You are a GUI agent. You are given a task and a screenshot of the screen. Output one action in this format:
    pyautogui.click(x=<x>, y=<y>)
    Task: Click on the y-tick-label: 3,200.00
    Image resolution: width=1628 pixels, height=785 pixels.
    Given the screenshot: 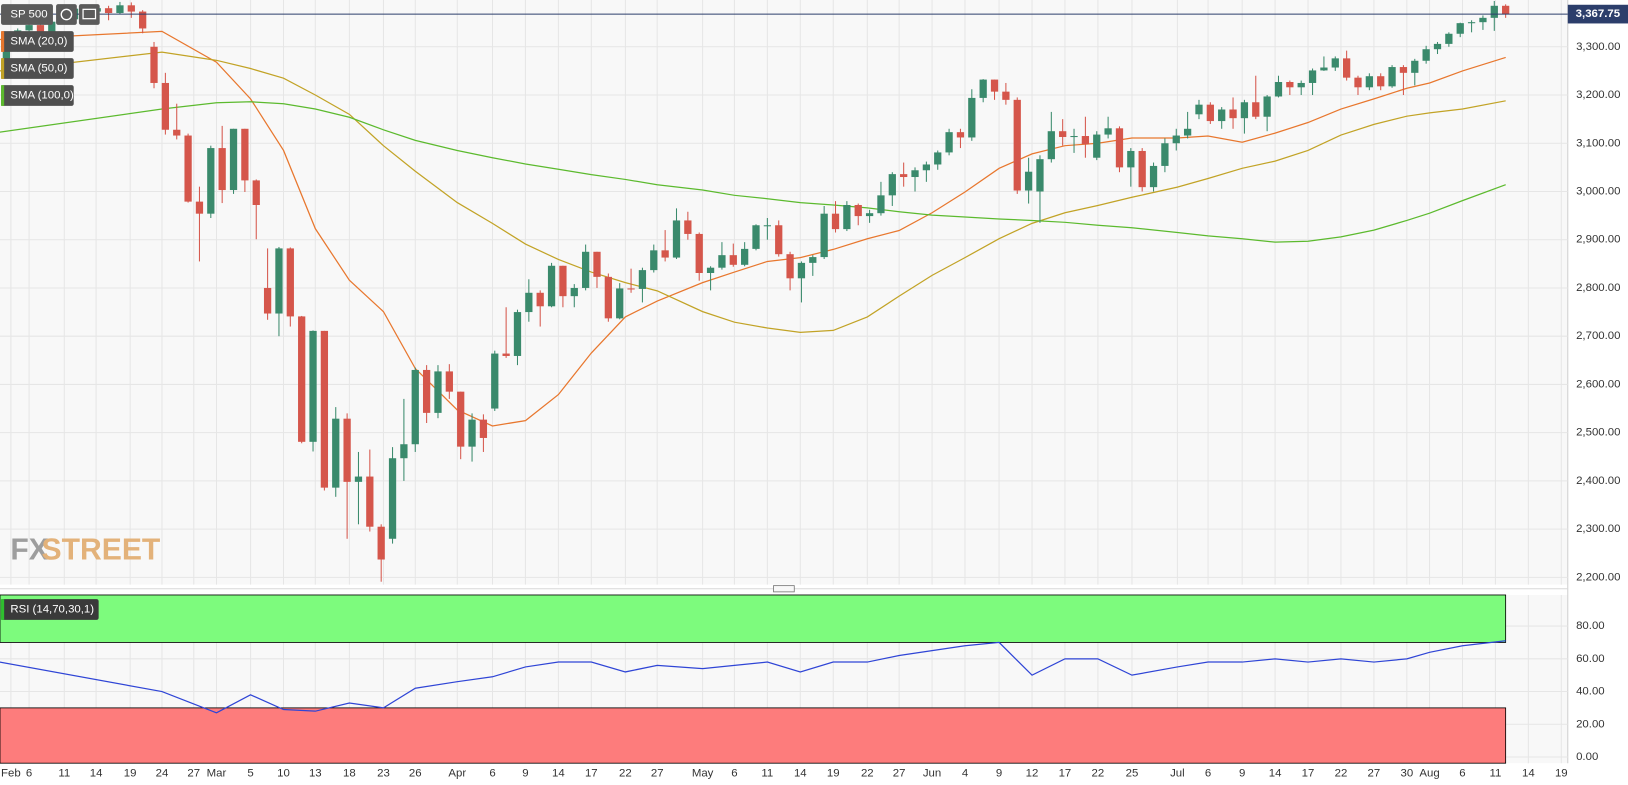 What is the action you would take?
    pyautogui.click(x=1598, y=95)
    